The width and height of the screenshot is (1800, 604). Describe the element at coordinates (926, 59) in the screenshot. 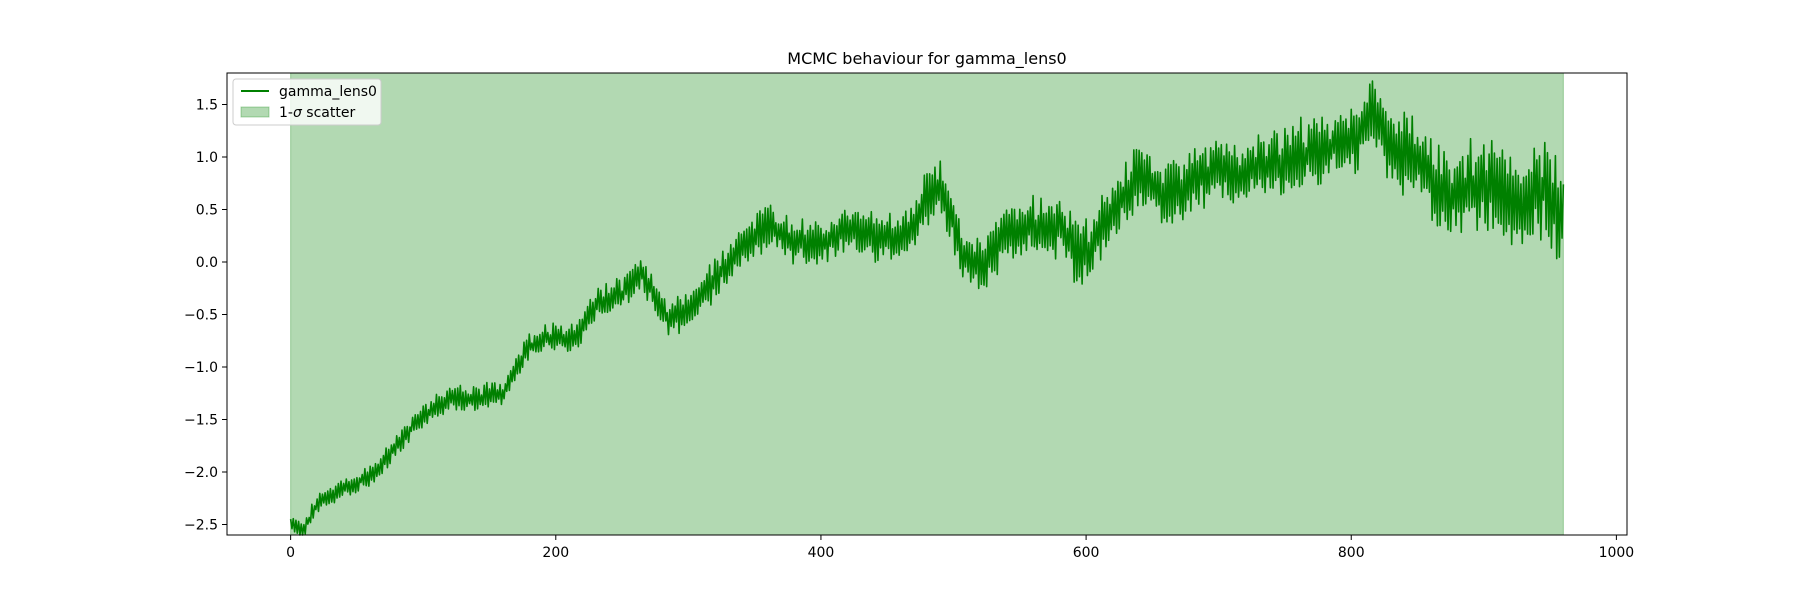

I see `chart-title: MCMC behaviour for gamma_lens0` at that location.